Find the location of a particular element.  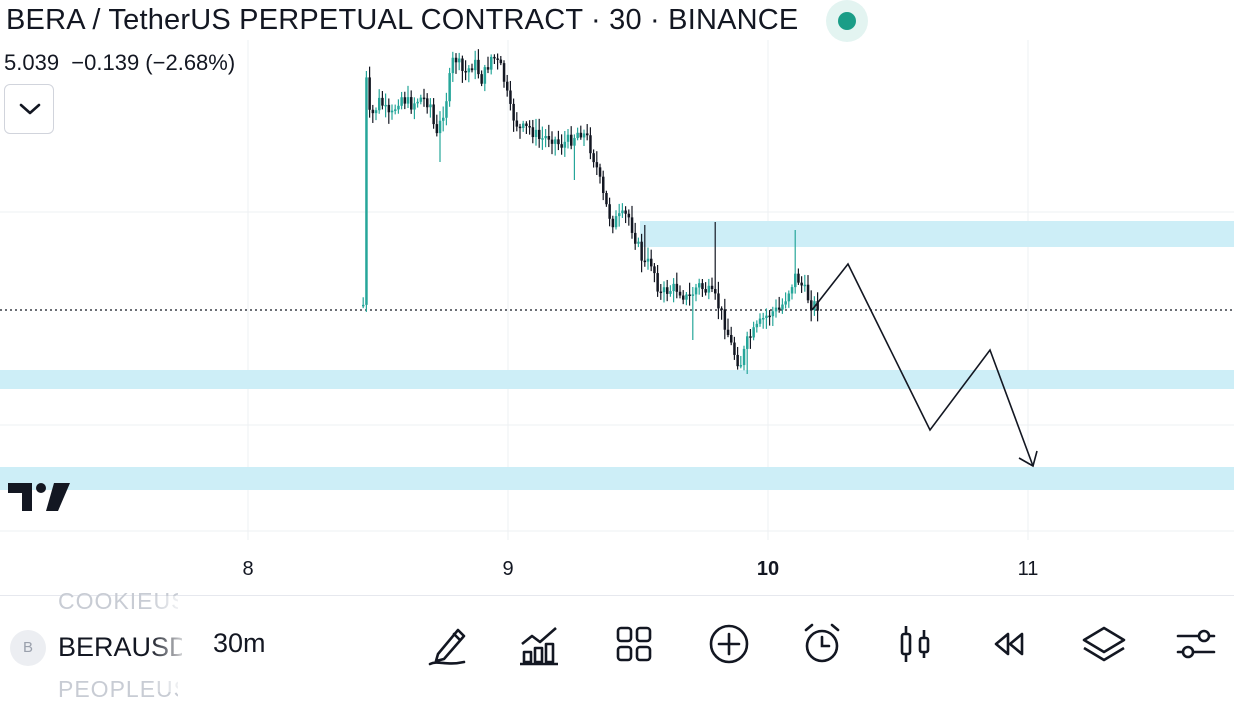

interval-button: 30m is located at coordinates (239, 643).